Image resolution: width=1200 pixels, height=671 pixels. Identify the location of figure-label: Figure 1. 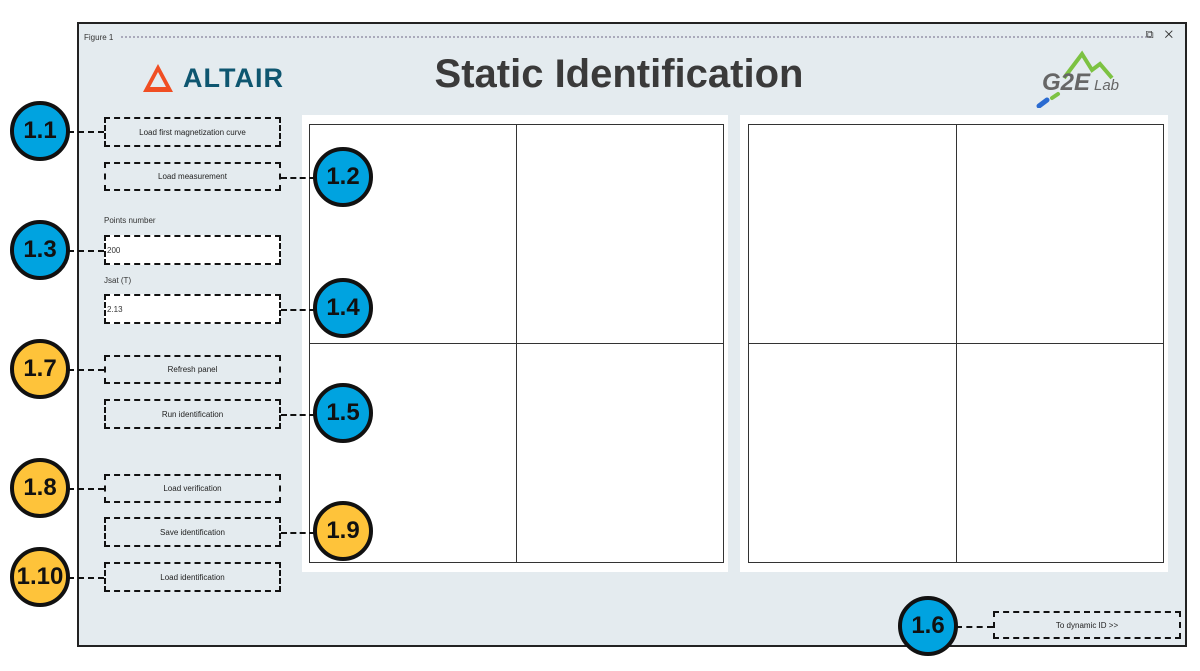
(99, 37).